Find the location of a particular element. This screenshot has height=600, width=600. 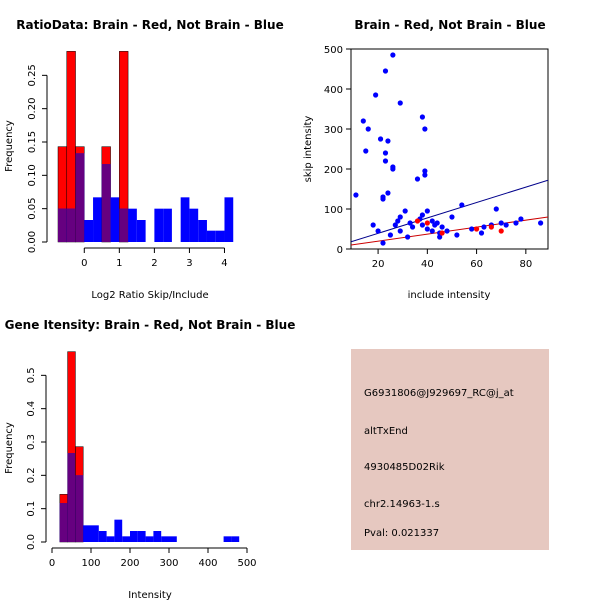

scatter-points is located at coordinates (448, 149).